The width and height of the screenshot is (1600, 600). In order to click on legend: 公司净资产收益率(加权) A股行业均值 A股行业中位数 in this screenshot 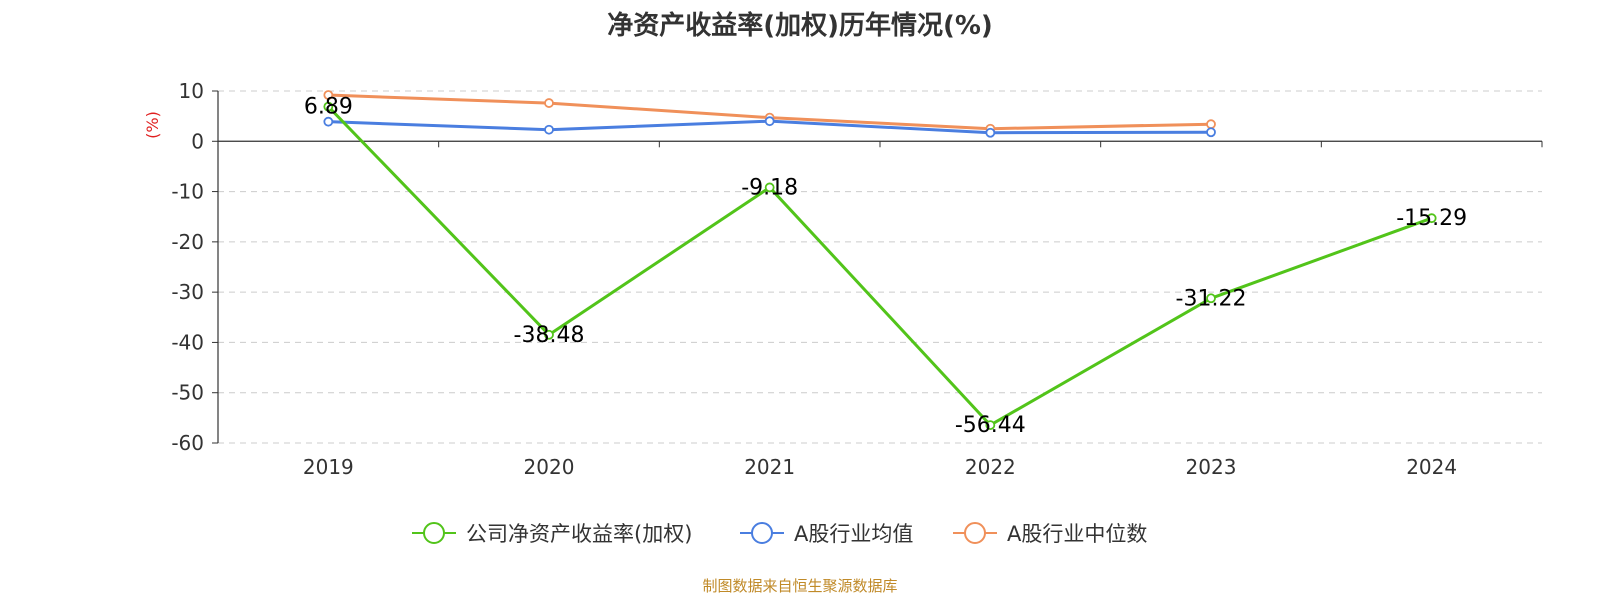, I will do `click(779, 534)`.